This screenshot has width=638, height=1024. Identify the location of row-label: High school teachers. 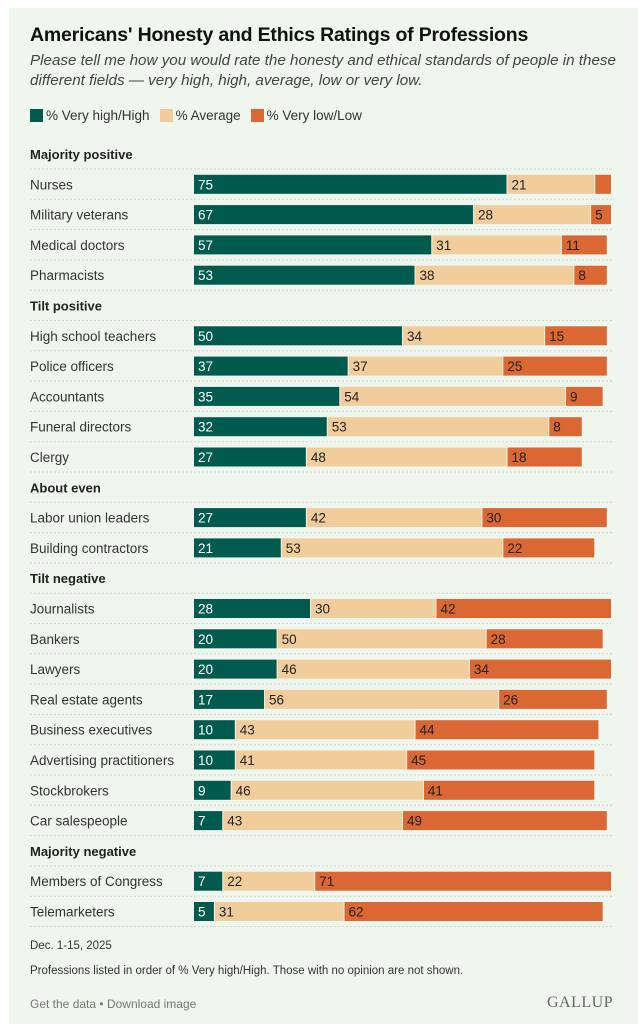
(93, 336).